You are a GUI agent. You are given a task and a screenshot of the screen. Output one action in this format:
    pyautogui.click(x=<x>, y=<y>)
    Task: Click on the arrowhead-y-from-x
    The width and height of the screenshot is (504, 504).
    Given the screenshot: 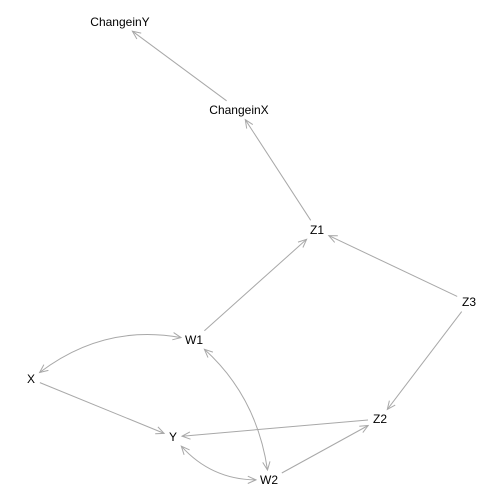 What is the action you would take?
    pyautogui.click(x=160, y=430)
    